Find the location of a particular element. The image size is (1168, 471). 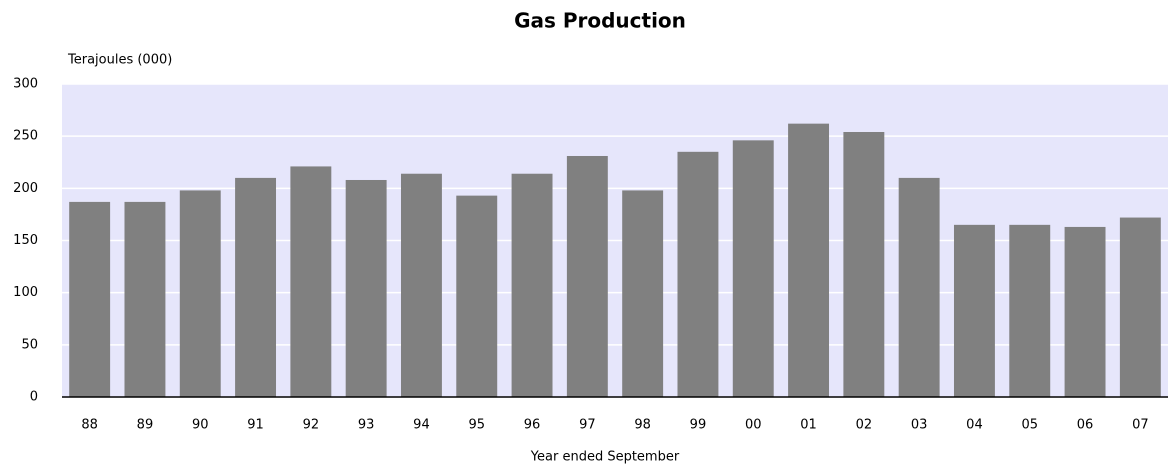

y-tick-label: 300 is located at coordinates (25, 84).